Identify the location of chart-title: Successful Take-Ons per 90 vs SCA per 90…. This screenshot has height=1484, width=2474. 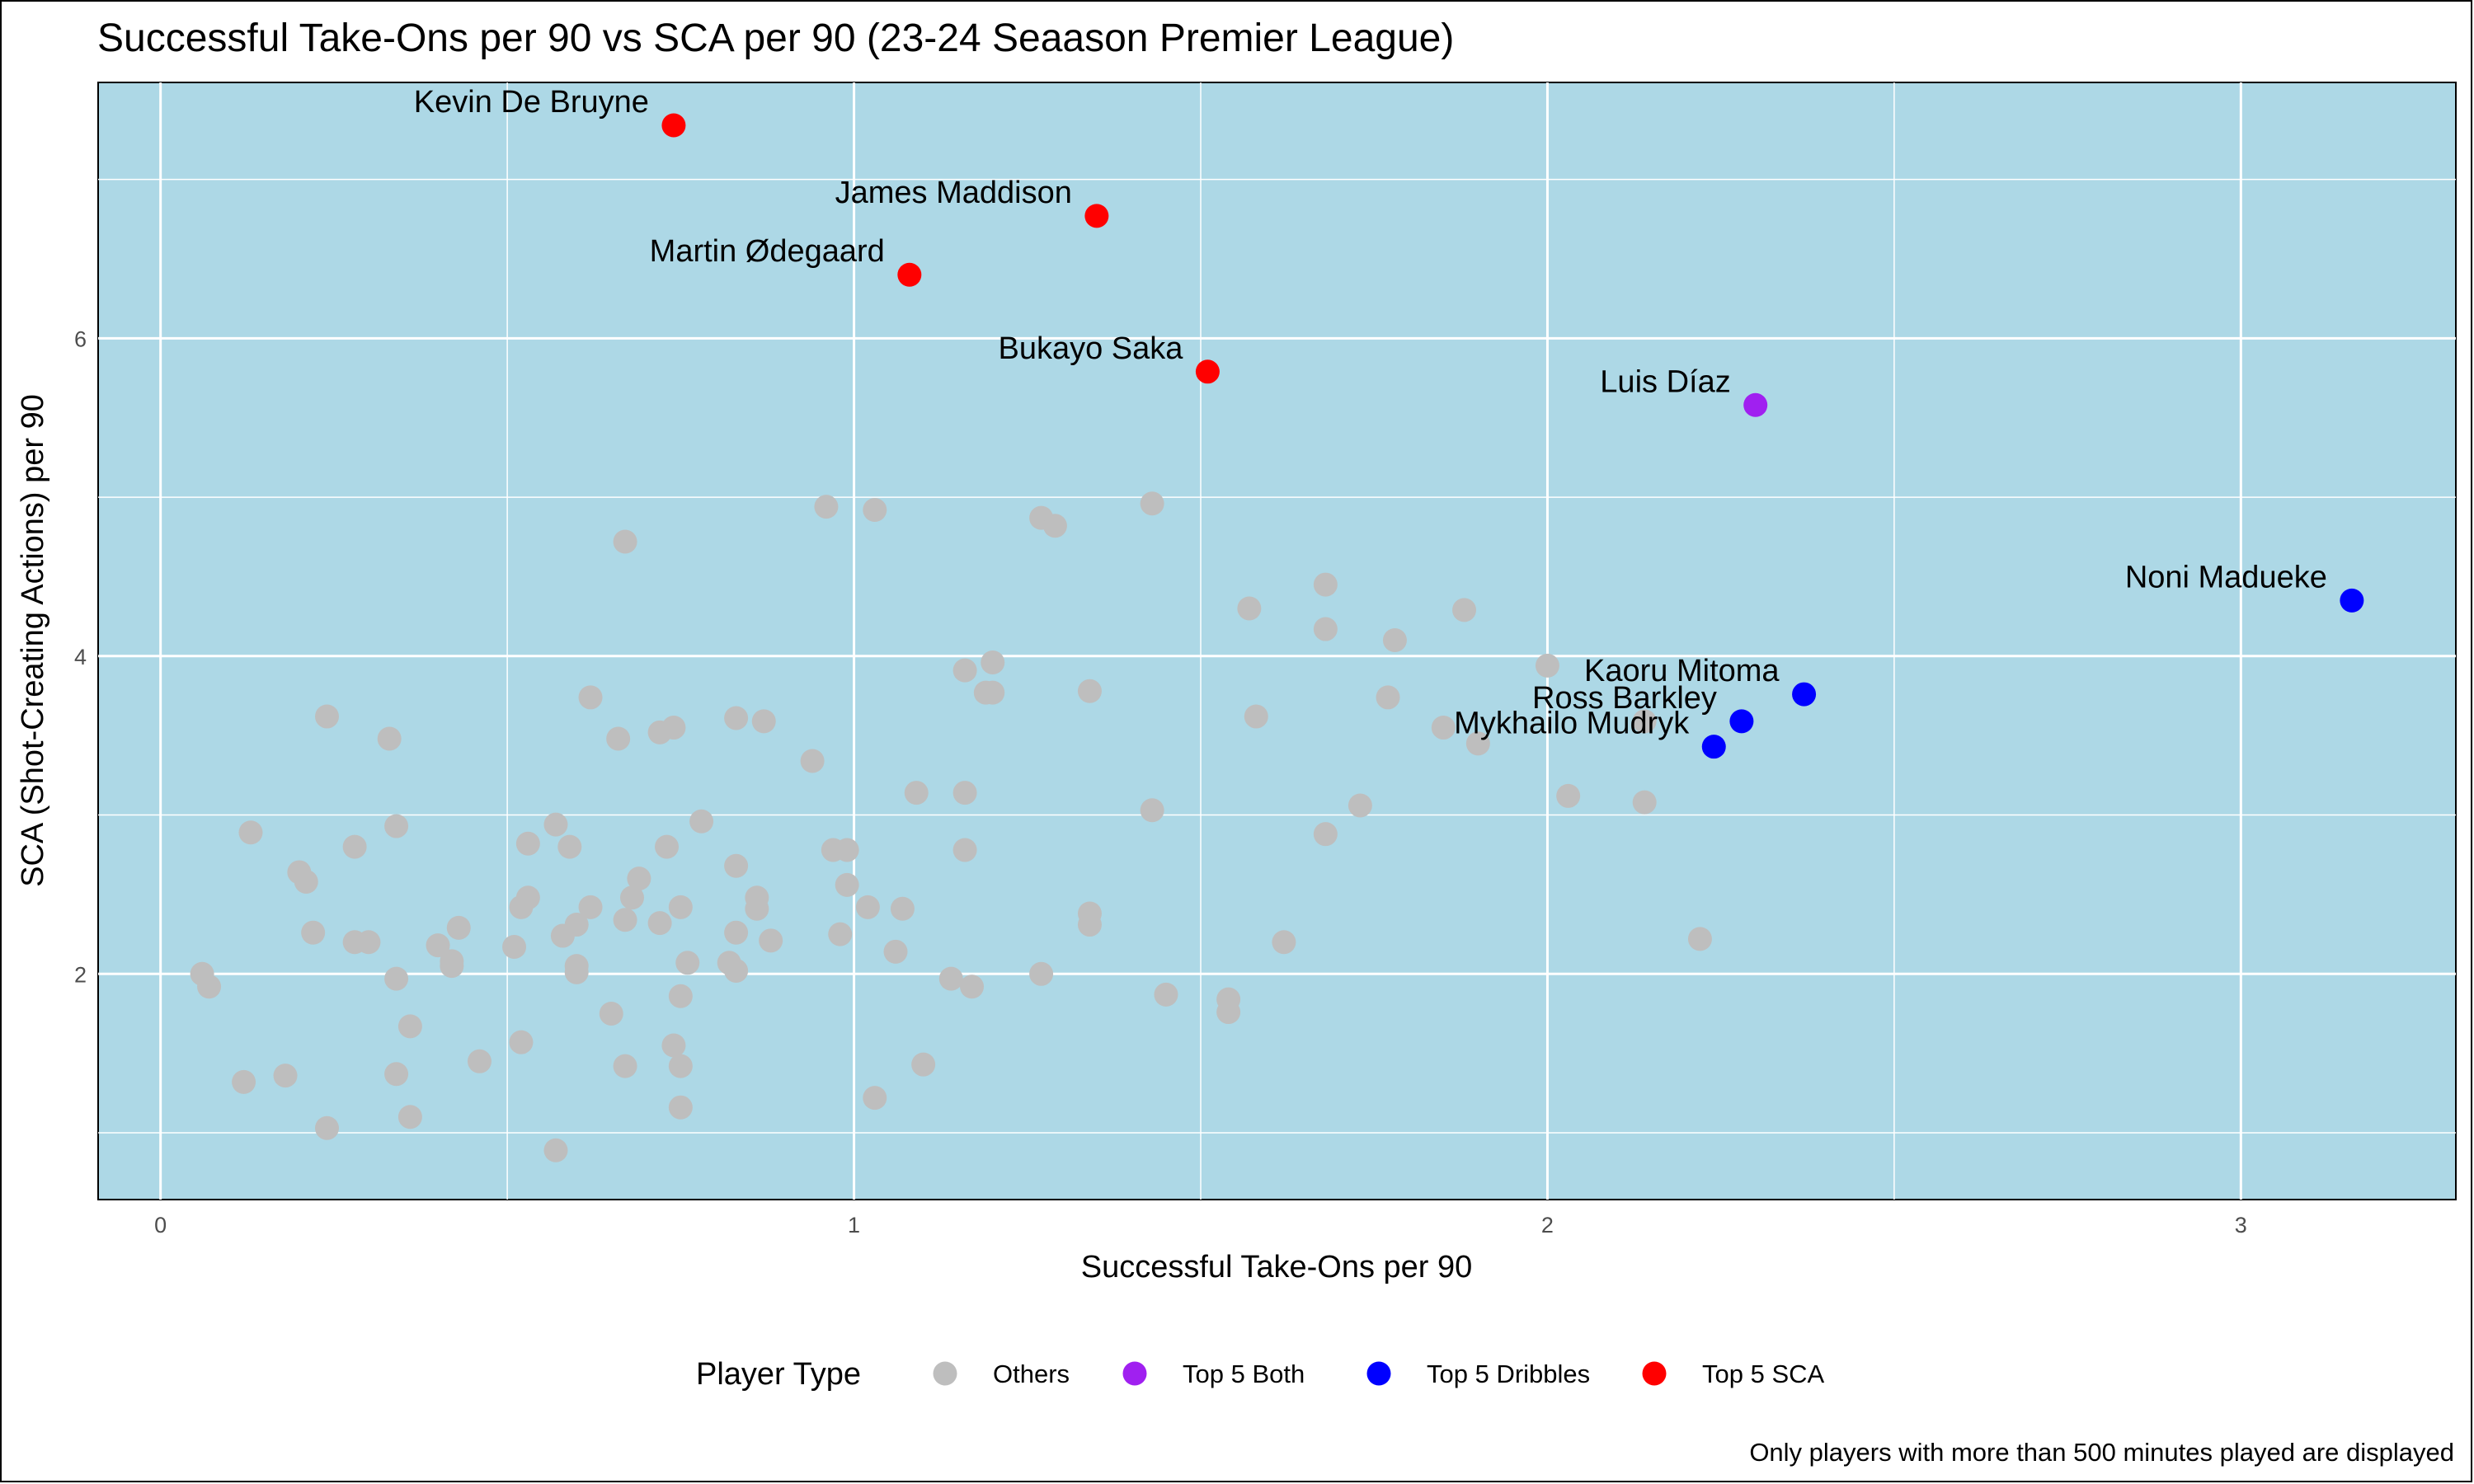
(775, 38).